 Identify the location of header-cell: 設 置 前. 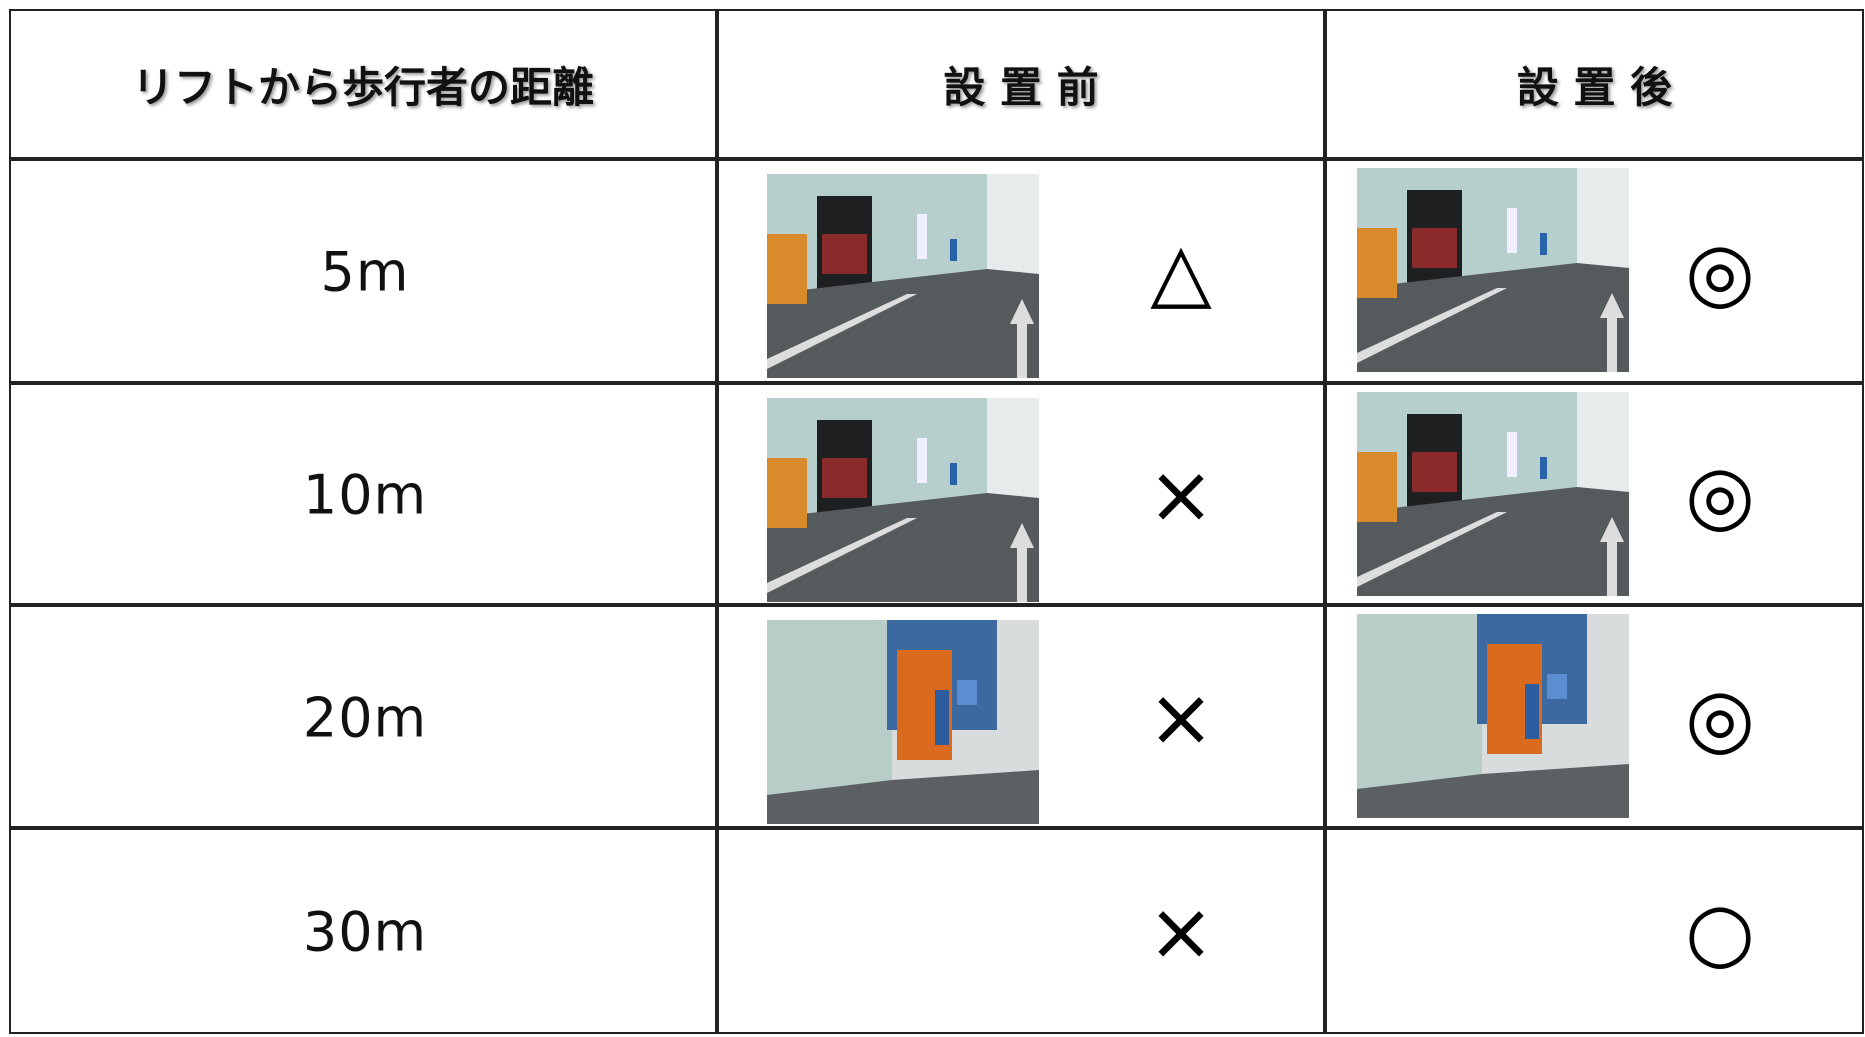
(1021, 84).